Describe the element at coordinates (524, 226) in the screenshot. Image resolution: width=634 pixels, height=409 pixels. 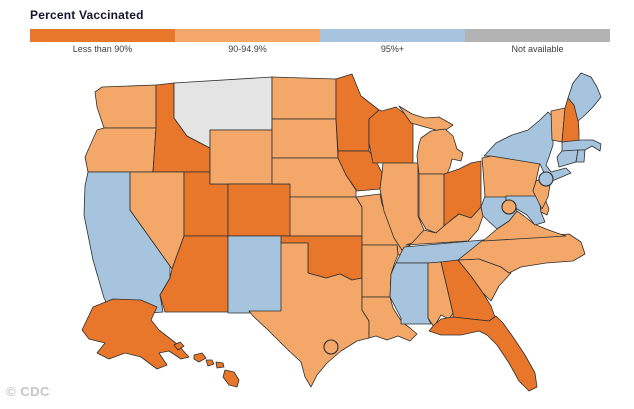
I see `state-VA` at that location.